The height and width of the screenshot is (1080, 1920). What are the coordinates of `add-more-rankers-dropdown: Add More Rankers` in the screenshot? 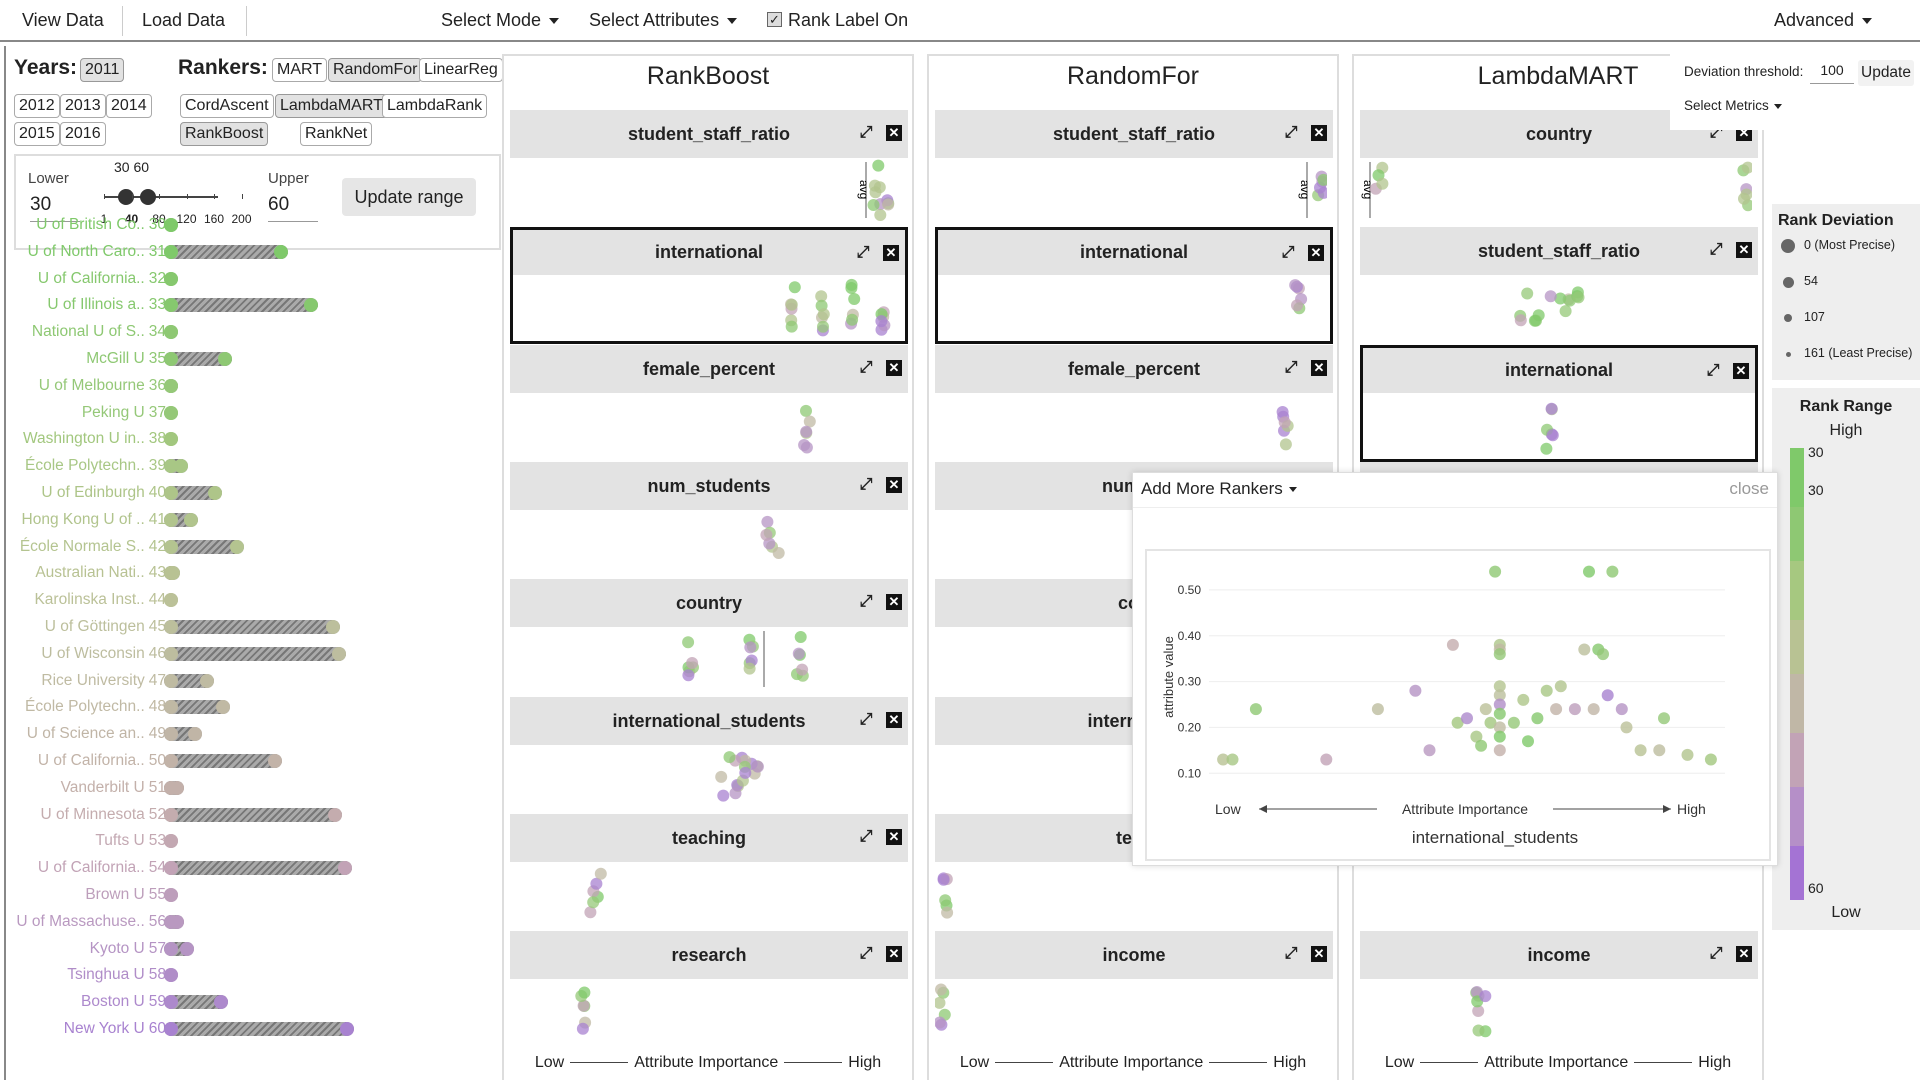 It's located at (1219, 489).